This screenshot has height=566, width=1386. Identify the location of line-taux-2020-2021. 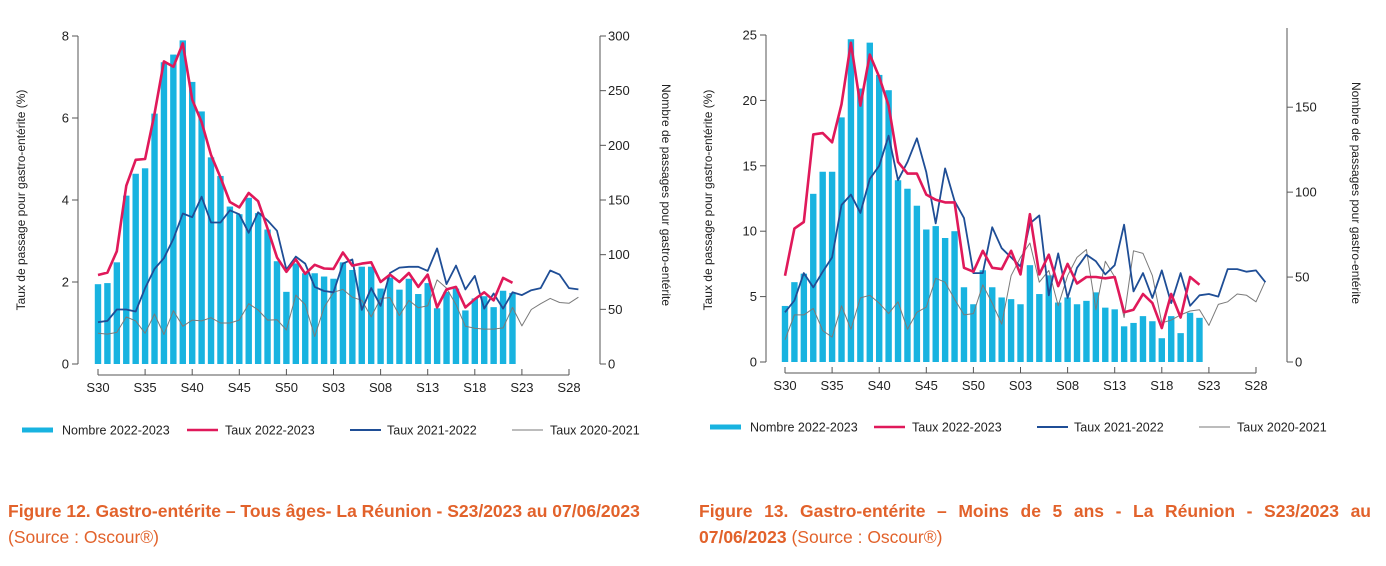
(1025, 291).